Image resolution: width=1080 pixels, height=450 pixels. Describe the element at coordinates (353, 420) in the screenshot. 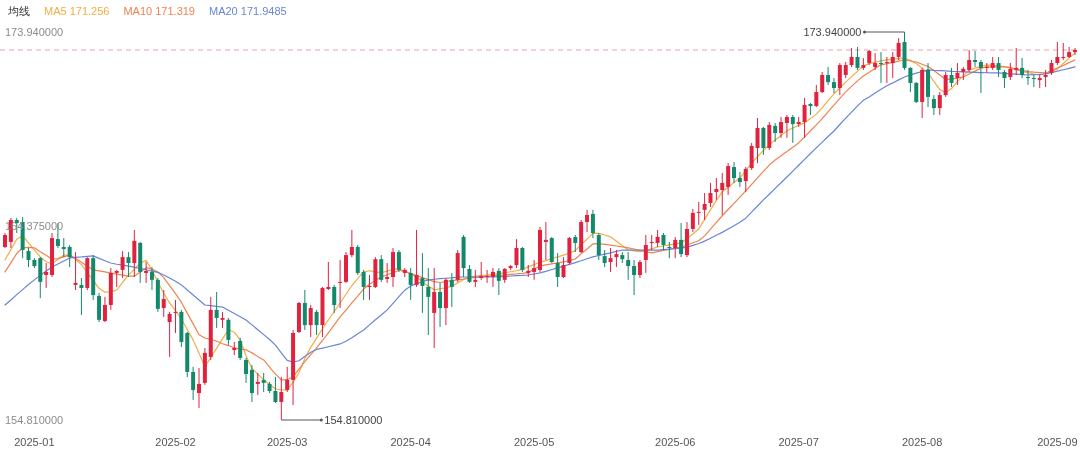

I see `annotation: 154.810000` at that location.